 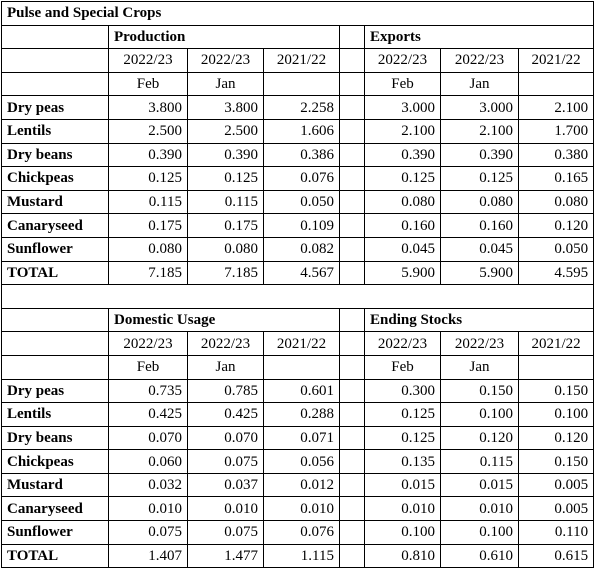 What do you see at coordinates (298, 37) in the screenshot?
I see `section-heading-row: Production Exports` at bounding box center [298, 37].